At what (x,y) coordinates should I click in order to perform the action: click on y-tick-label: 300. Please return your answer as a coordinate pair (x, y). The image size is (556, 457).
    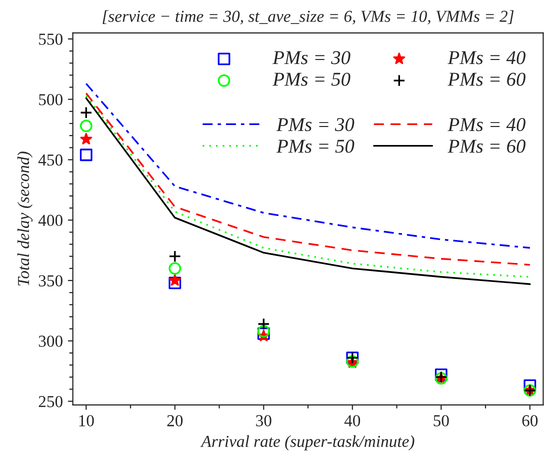
    Looking at the image, I should click on (50, 341).